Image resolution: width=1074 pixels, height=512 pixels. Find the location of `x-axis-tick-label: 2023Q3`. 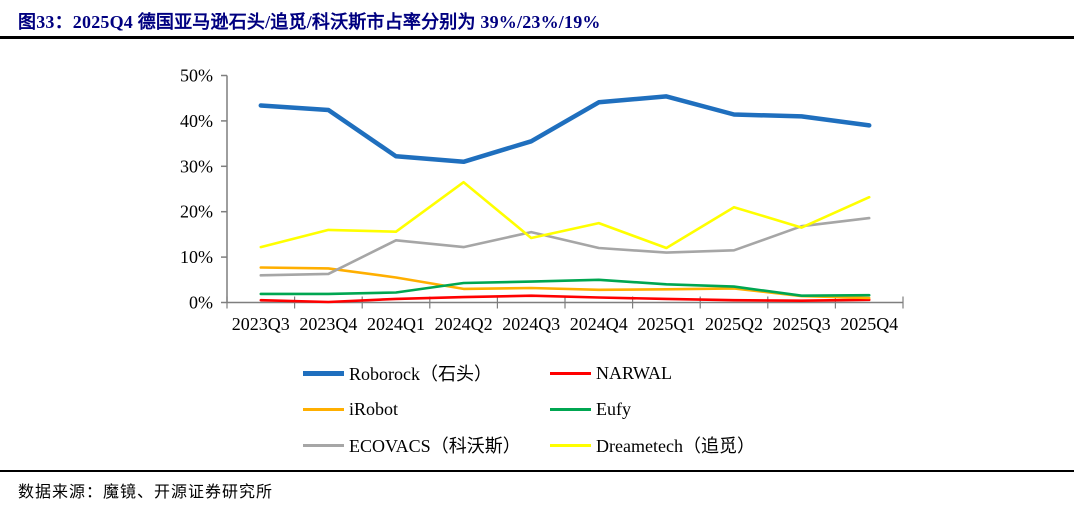

x-axis-tick-label: 2023Q3 is located at coordinates (261, 324).